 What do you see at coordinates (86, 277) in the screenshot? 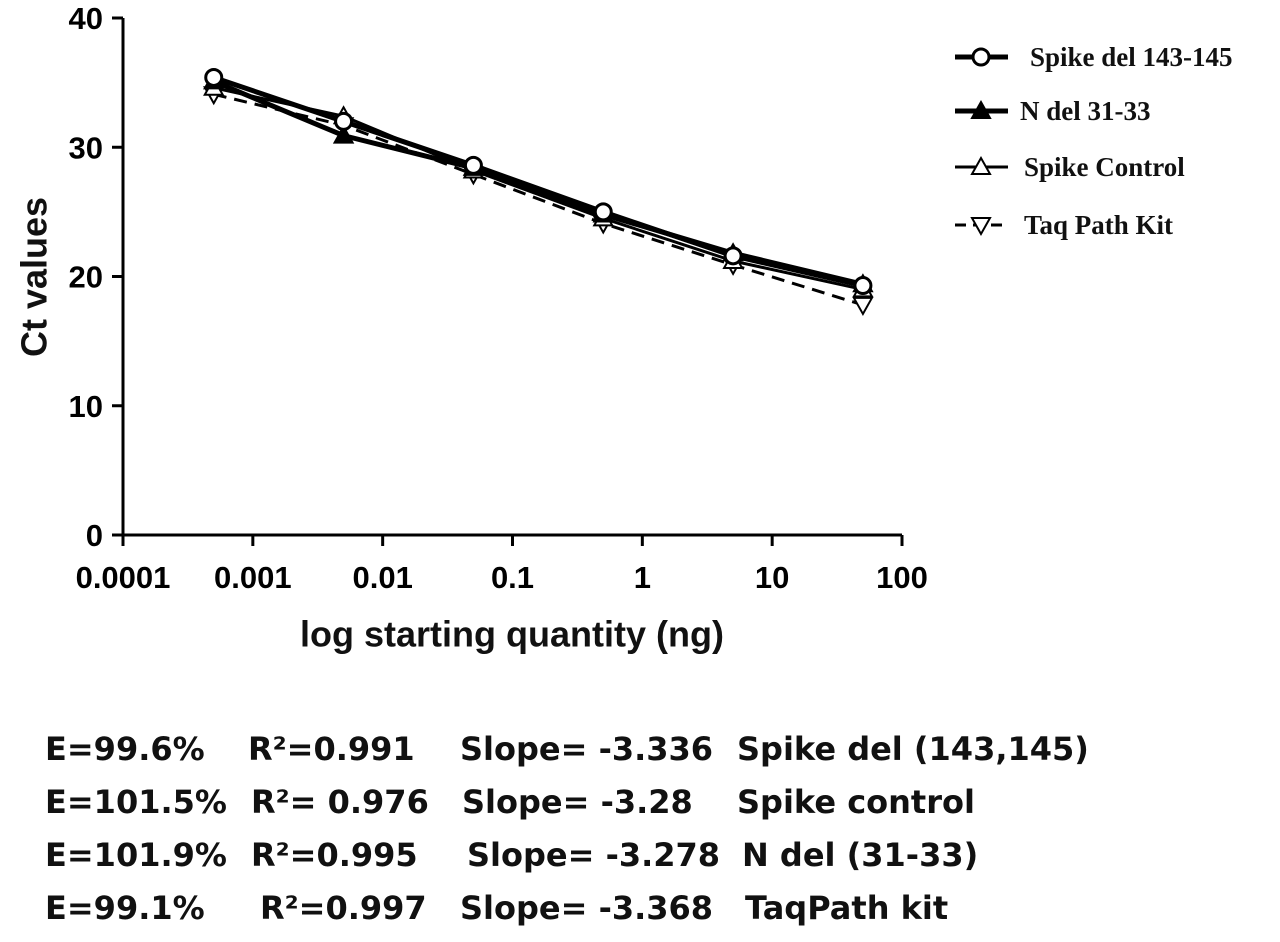
I see `y-tick-label: 20` at bounding box center [86, 277].